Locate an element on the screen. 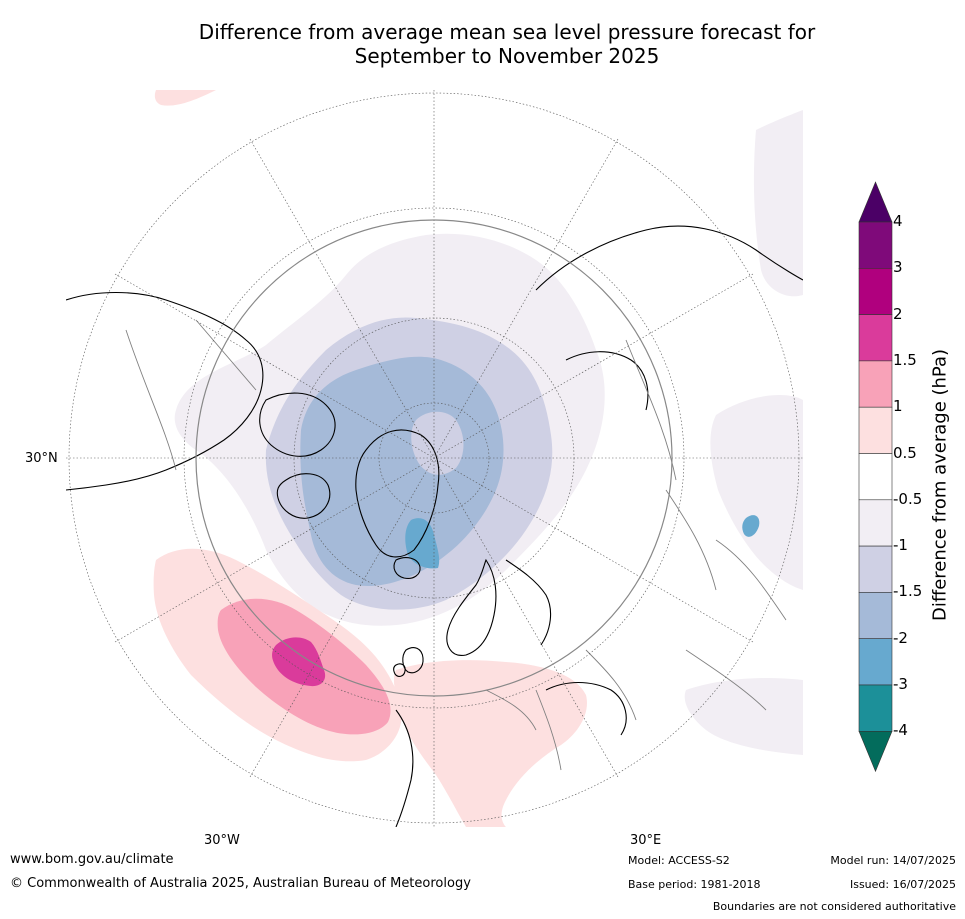  title-line-2: September to November 2025 is located at coordinates (507, 56).